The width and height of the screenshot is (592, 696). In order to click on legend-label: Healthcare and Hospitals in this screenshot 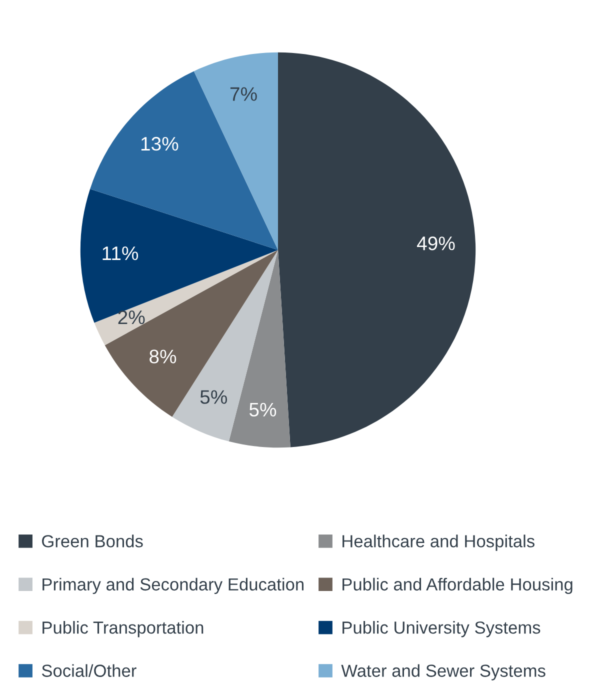, I will do `click(438, 542)`.